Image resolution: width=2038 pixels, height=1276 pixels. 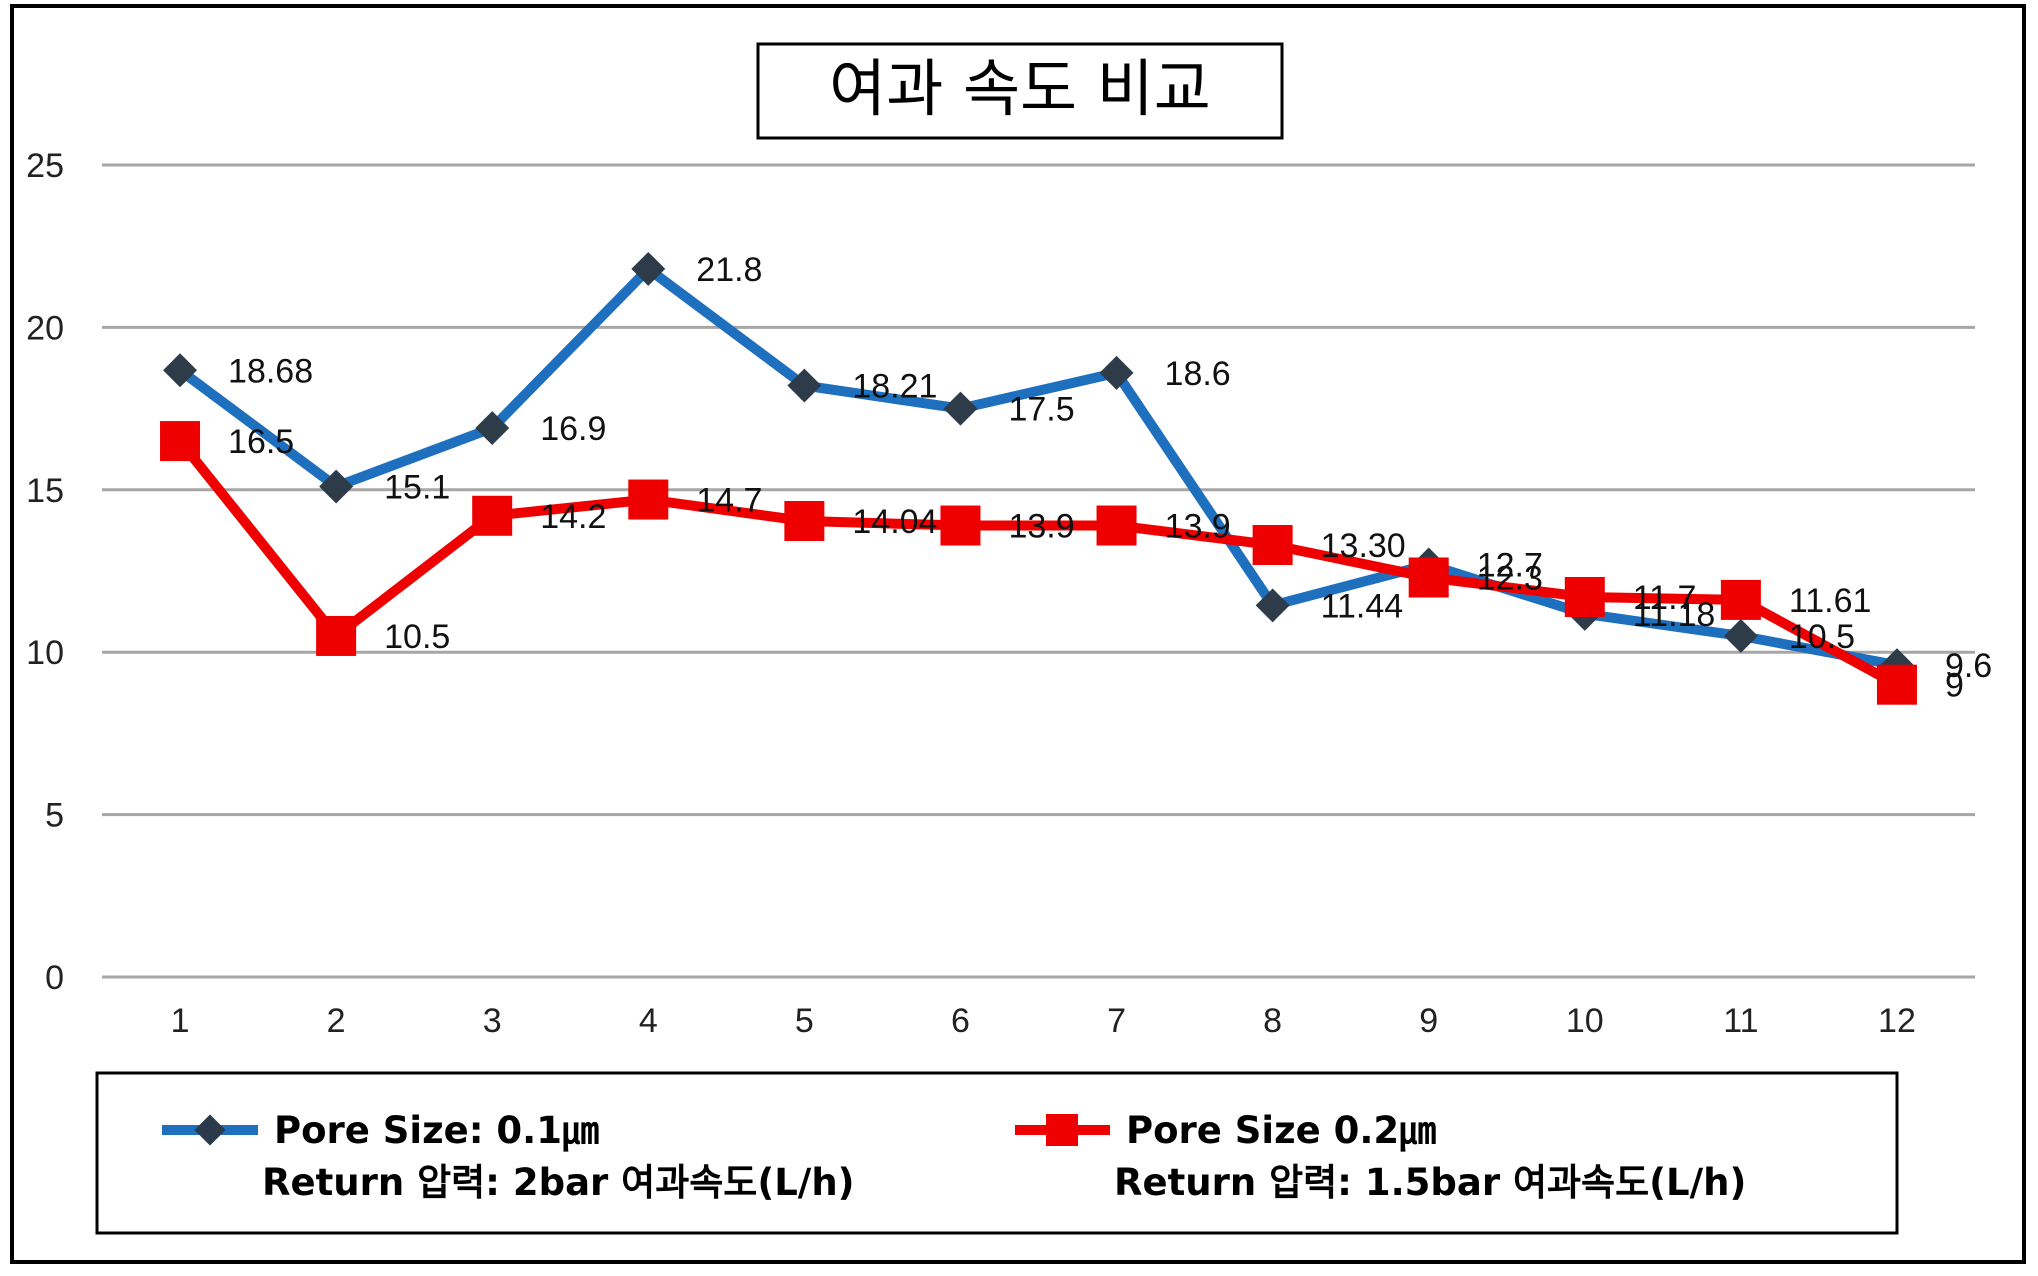 What do you see at coordinates (1510, 578) in the screenshot?
I see `data-label: 12.3` at bounding box center [1510, 578].